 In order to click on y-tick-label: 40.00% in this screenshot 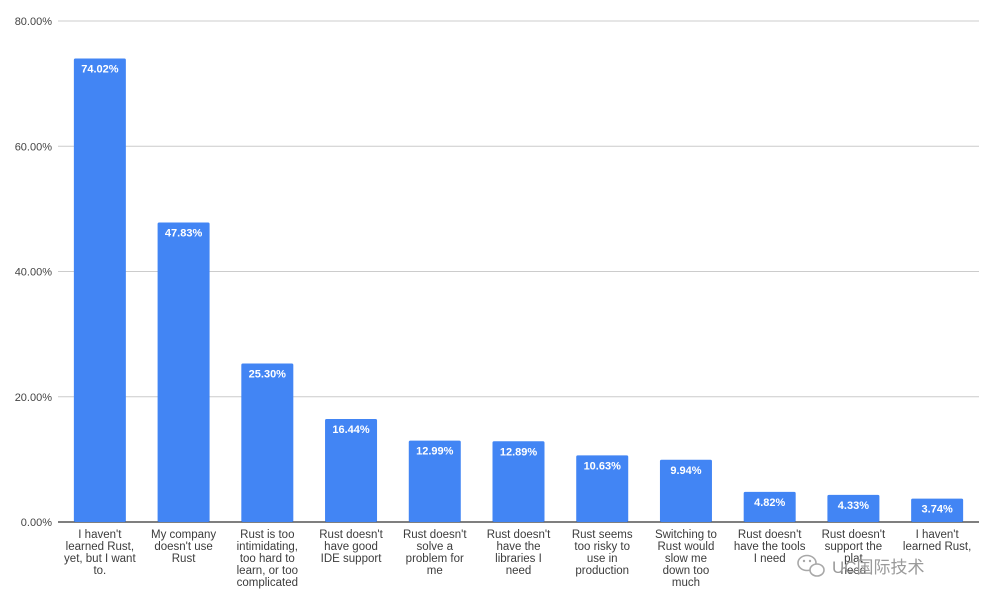, I will do `click(34, 273)`.